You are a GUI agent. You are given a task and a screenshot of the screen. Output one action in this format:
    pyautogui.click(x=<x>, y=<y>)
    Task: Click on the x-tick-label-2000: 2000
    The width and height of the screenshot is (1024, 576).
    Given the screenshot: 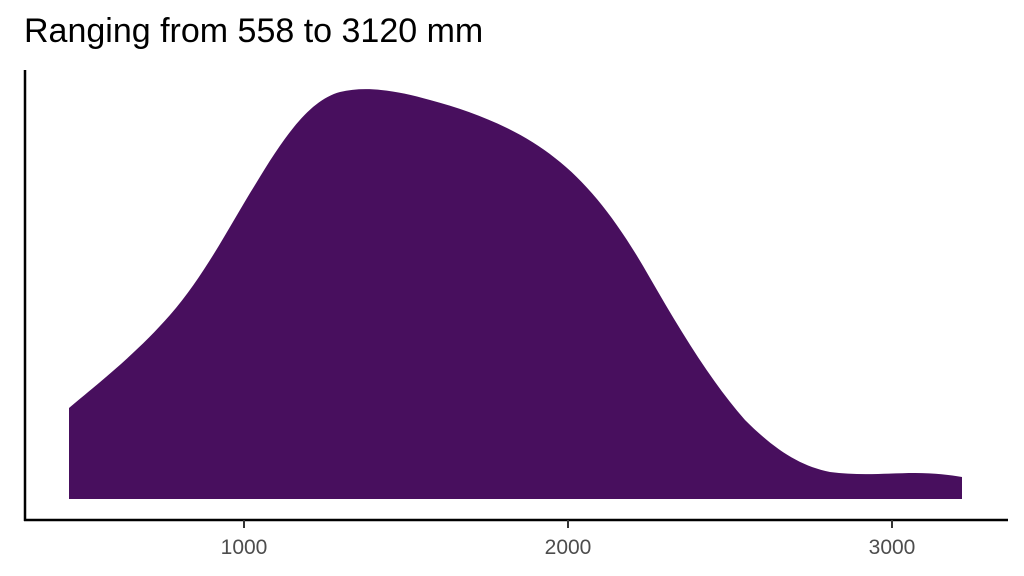 What is the action you would take?
    pyautogui.click(x=568, y=547)
    